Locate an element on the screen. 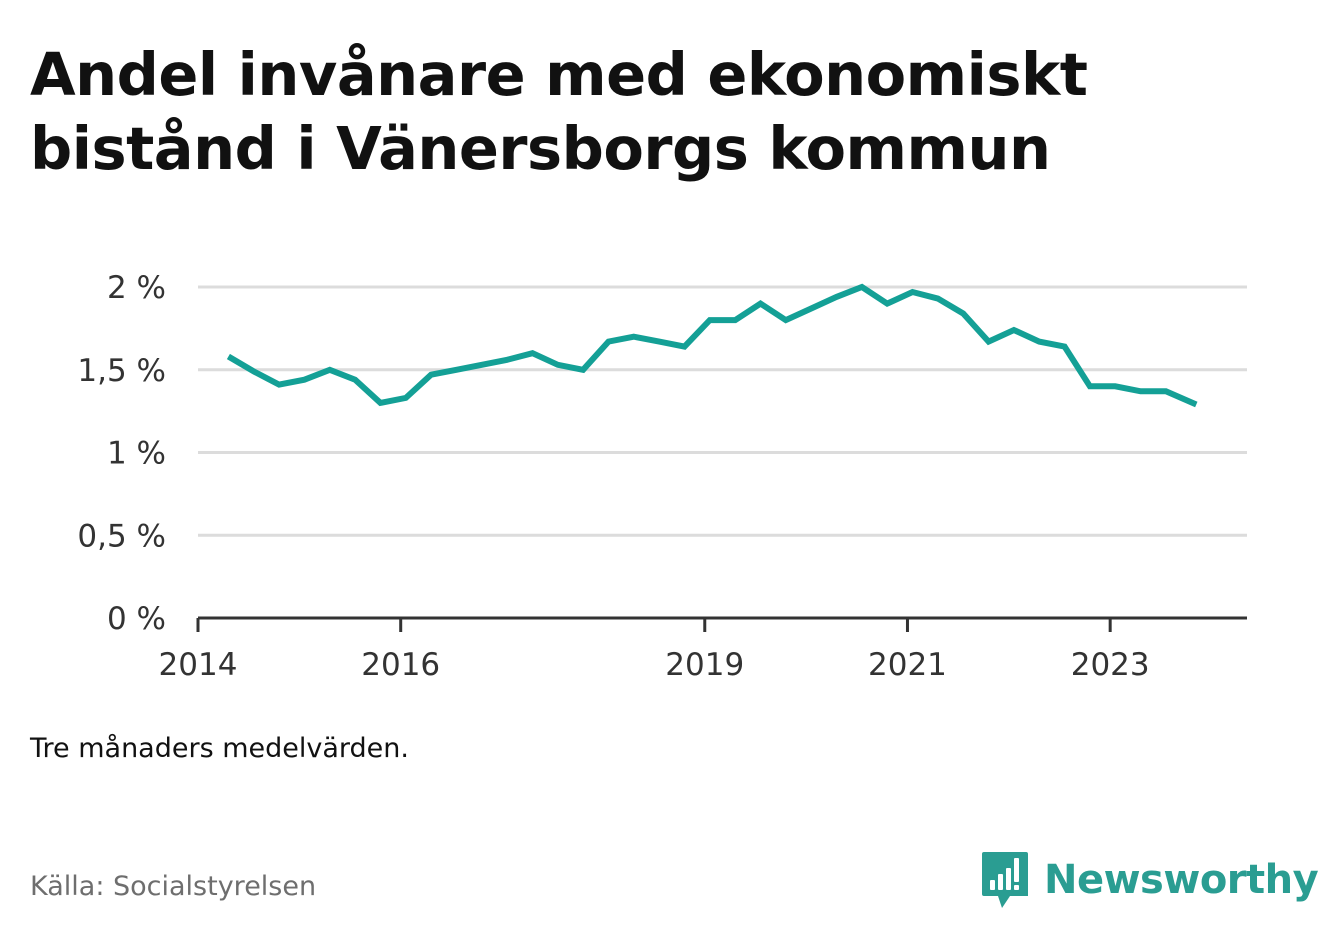 The image size is (1322, 939). x-tick-label: 2014 is located at coordinates (198, 665).